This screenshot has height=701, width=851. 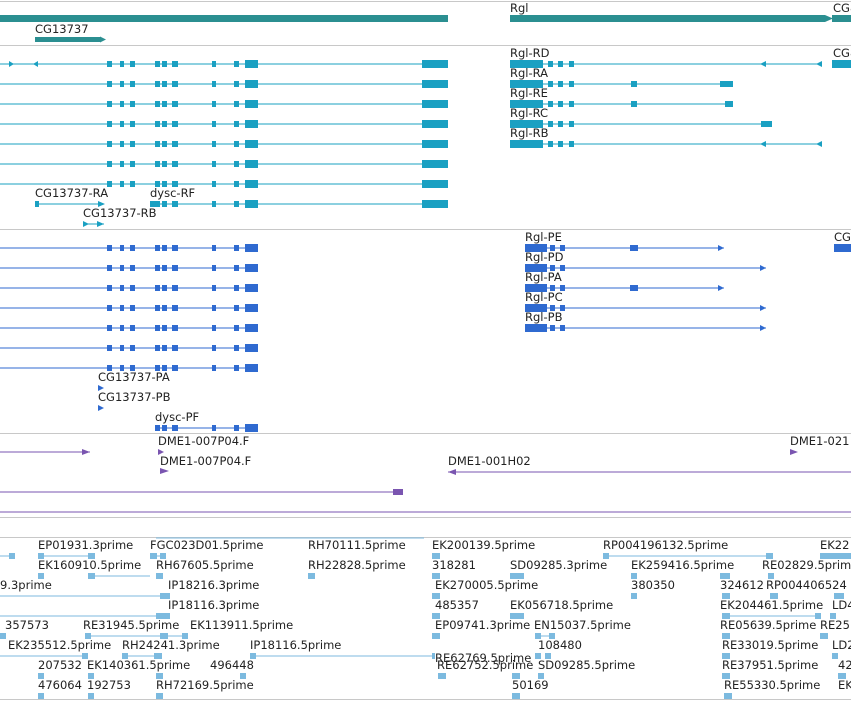 What do you see at coordinates (483, 625) in the screenshot?
I see `est-label: EP09741.3prime` at bounding box center [483, 625].